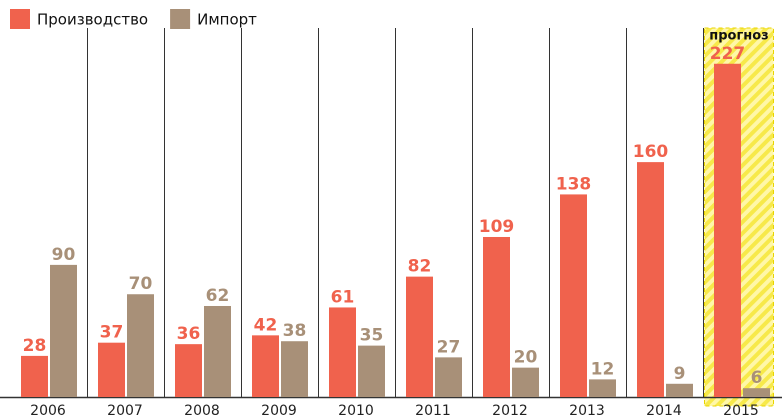 This screenshot has width=782, height=417. I want to click on legend-label: Производство, so click(92, 20).